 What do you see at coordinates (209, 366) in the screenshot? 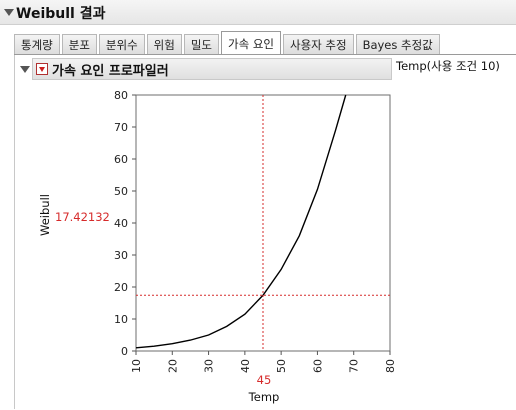
I see `x-tick-label: 30` at bounding box center [209, 366].